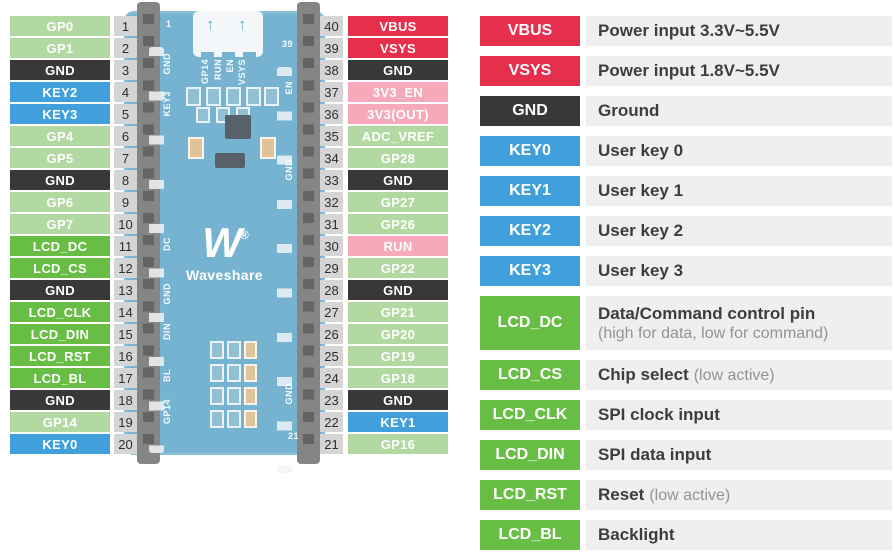 This screenshot has height=555, width=894. What do you see at coordinates (707, 313) in the screenshot?
I see `legend-main-text: Data/Command control pin` at bounding box center [707, 313].